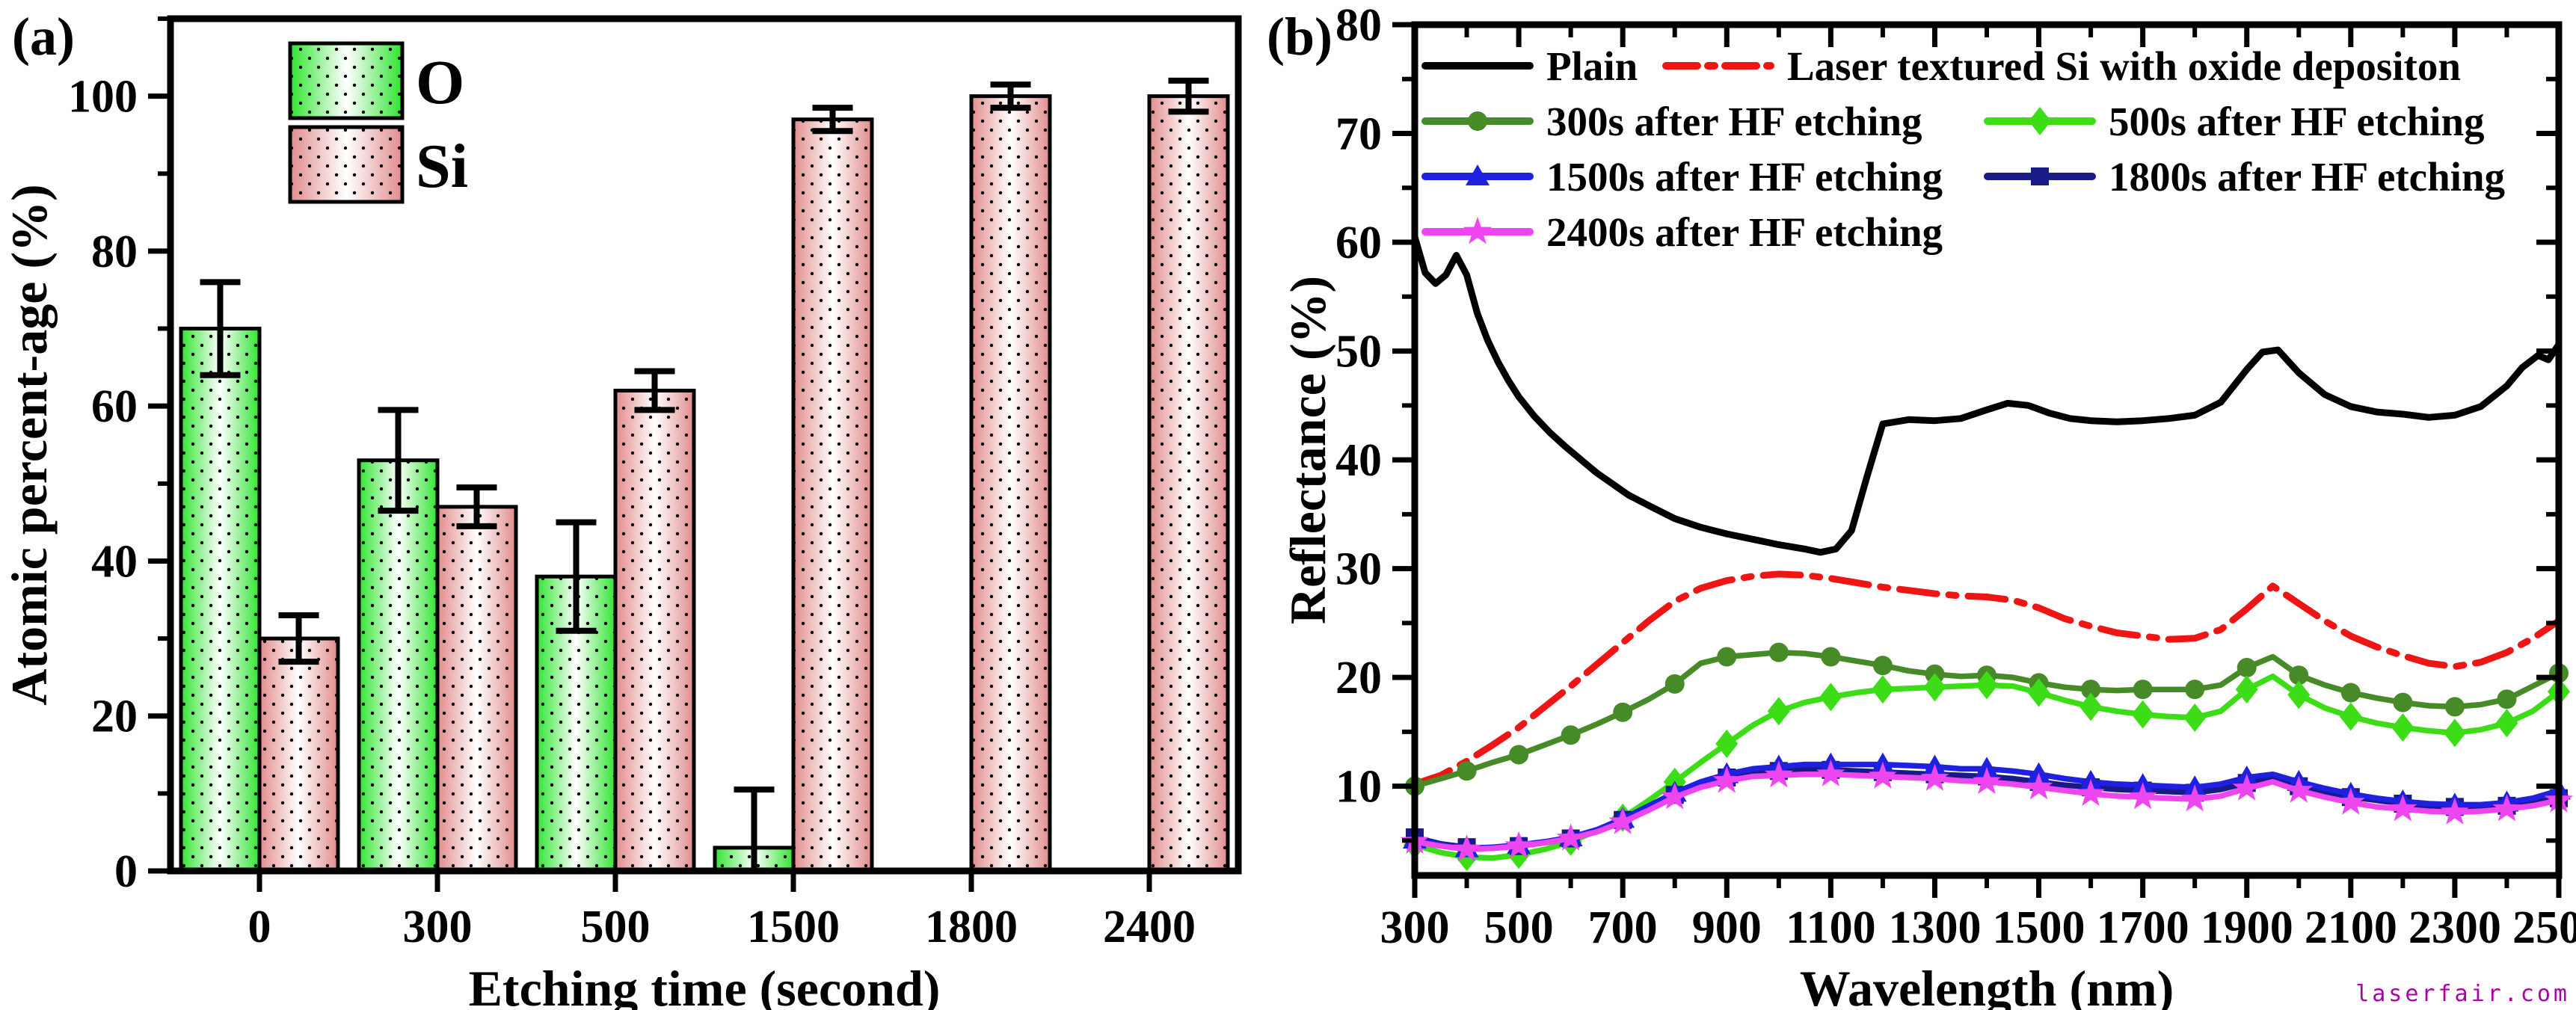  What do you see at coordinates (1299, 37) in the screenshot?
I see `panel-b-label: (b)` at bounding box center [1299, 37].